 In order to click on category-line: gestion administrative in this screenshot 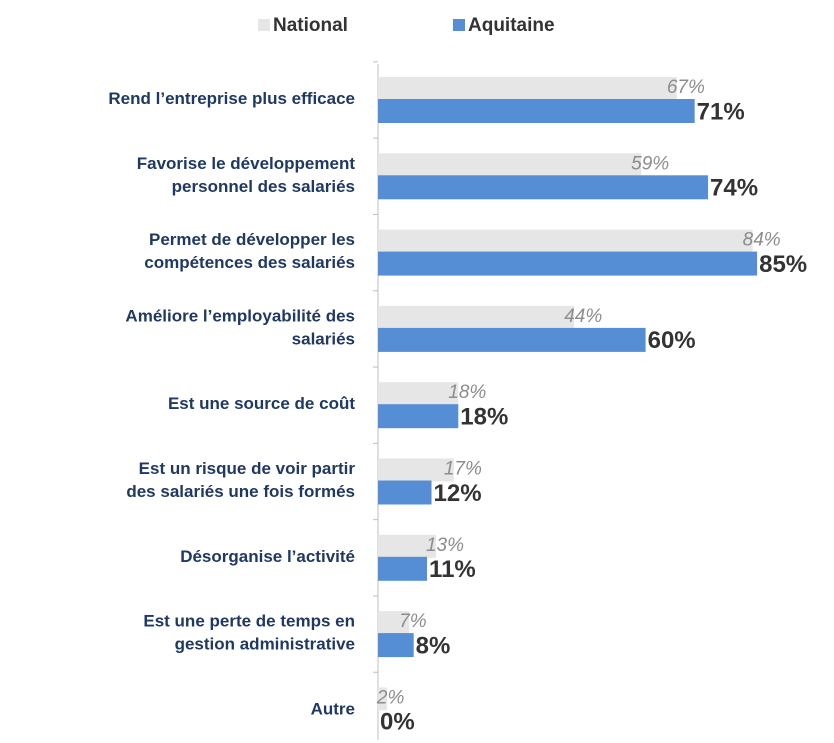, I will do `click(265, 644)`.